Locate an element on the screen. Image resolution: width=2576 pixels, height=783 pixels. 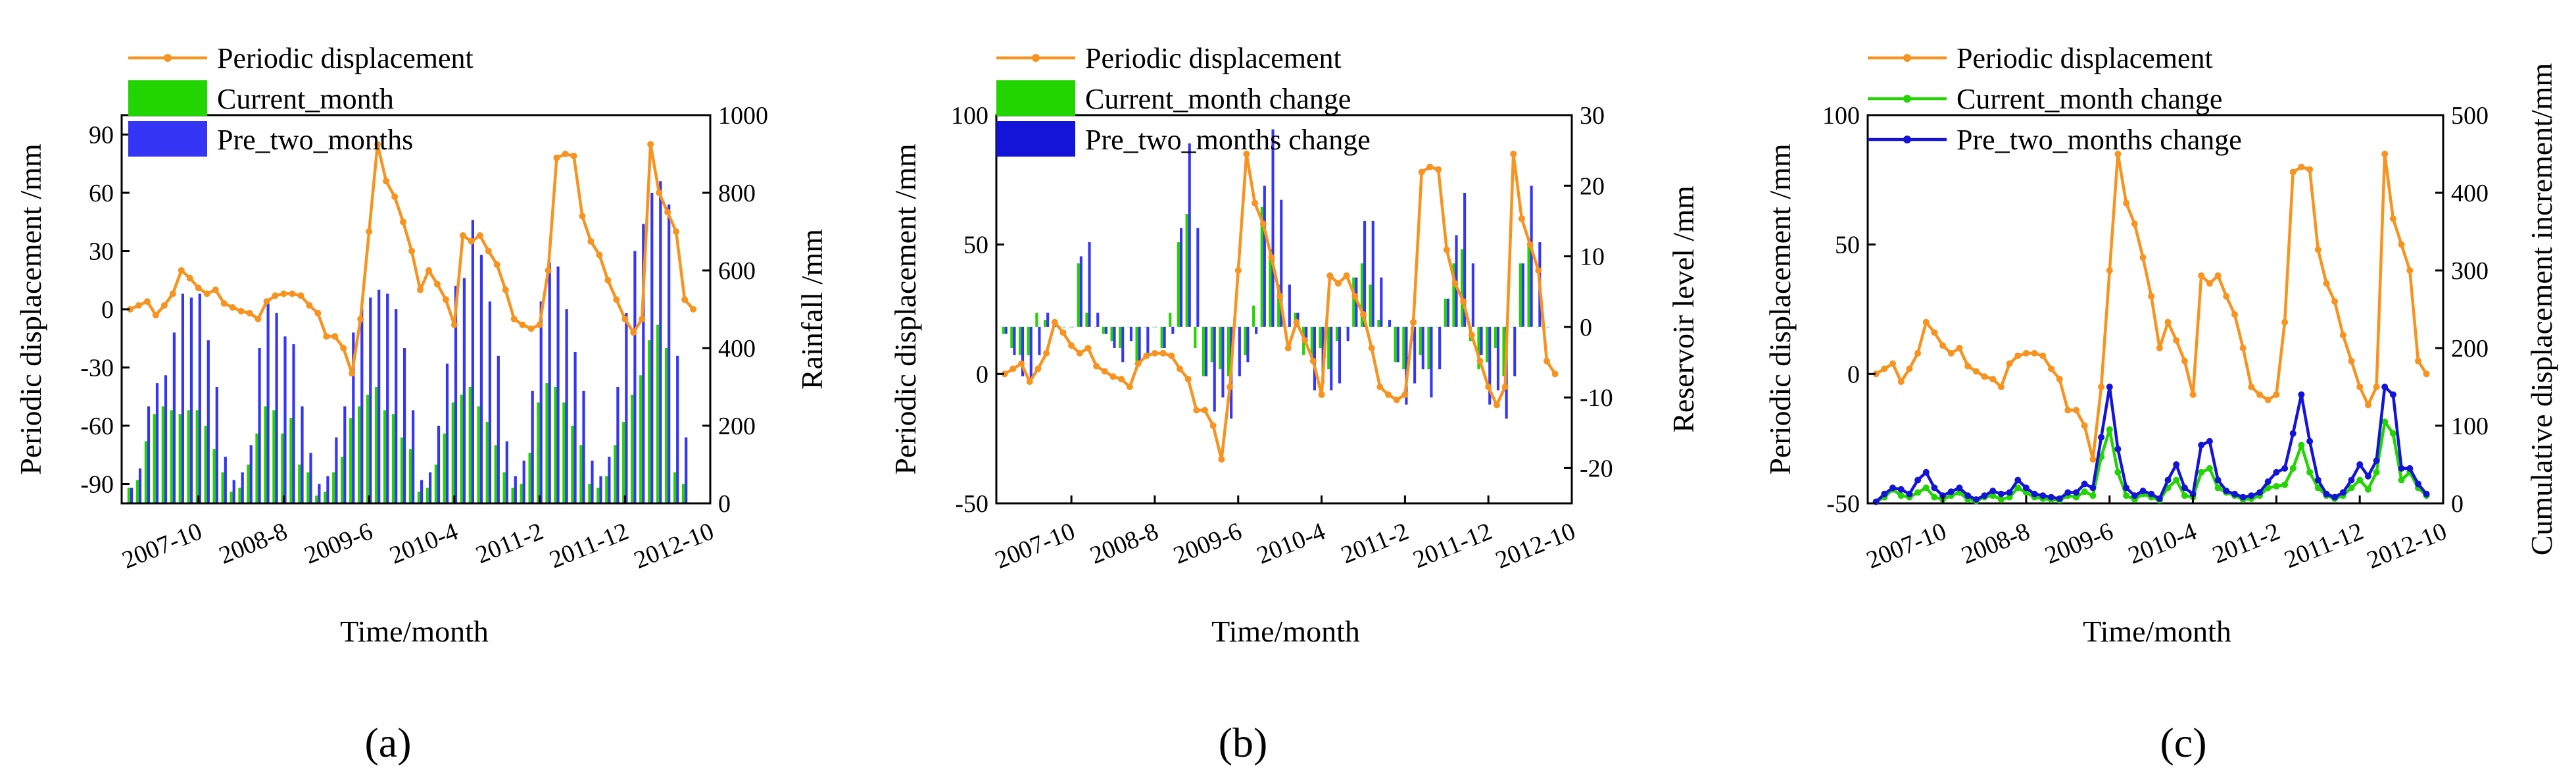
legend-swatch is located at coordinates (1035, 98).